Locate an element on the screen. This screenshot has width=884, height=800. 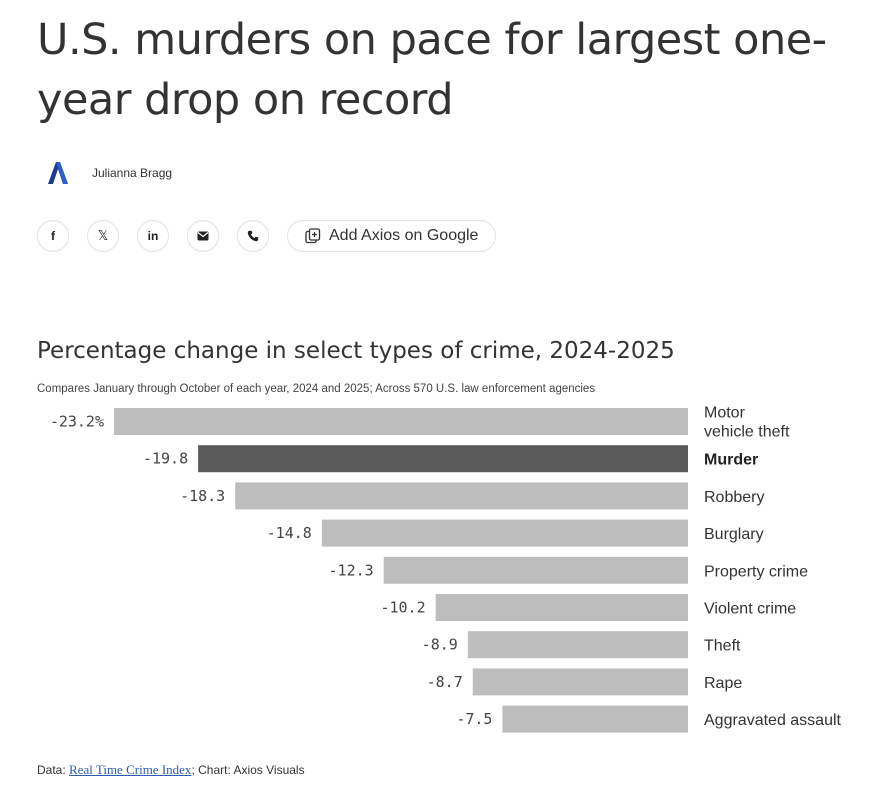
value-label: -23.2% is located at coordinates (77, 422).